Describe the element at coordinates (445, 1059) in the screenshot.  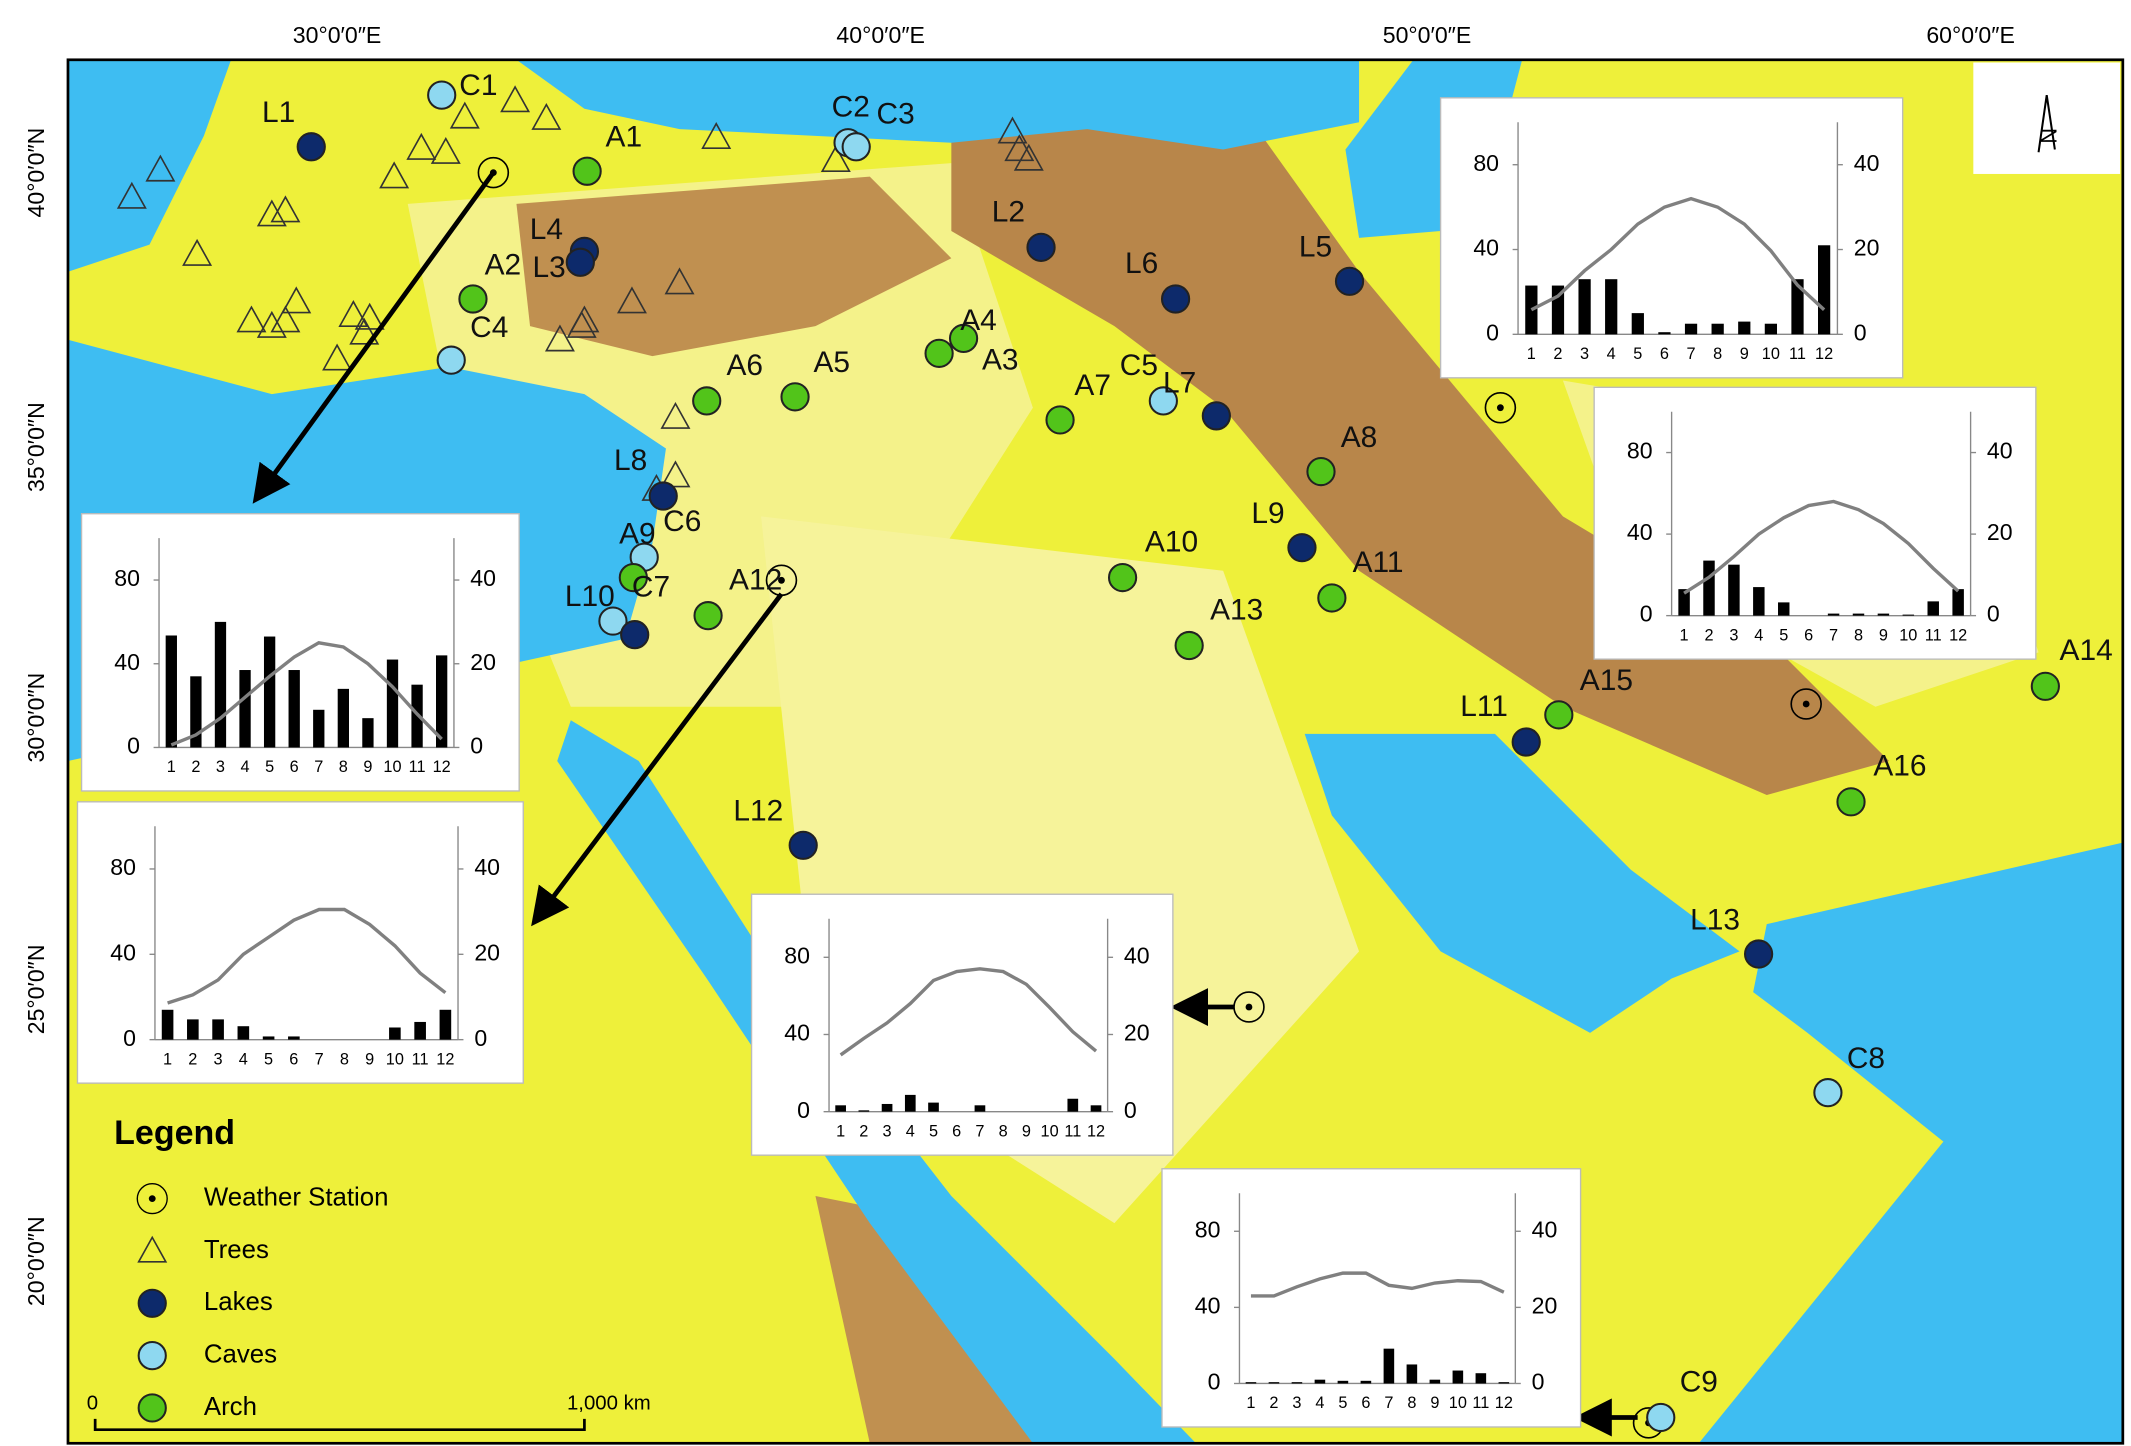
I see `x-tick-label: 12` at that location.